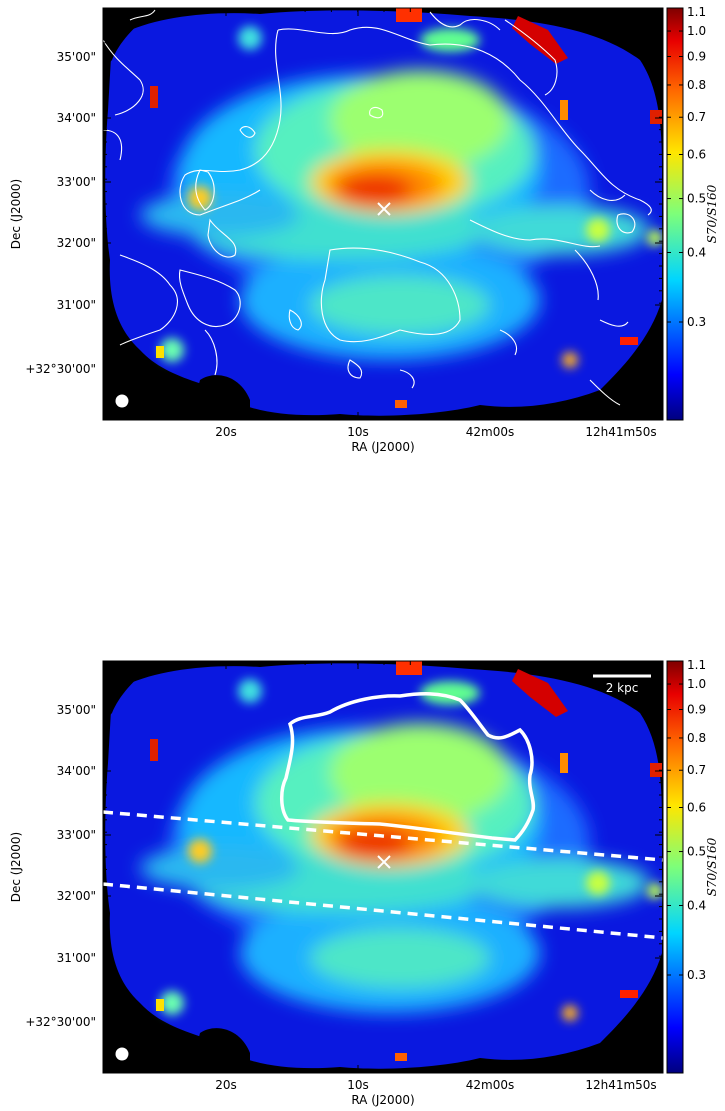 This screenshot has height=1111, width=725. I want to click on top-y-axis-label: Dec (J2000), so click(16, 214).